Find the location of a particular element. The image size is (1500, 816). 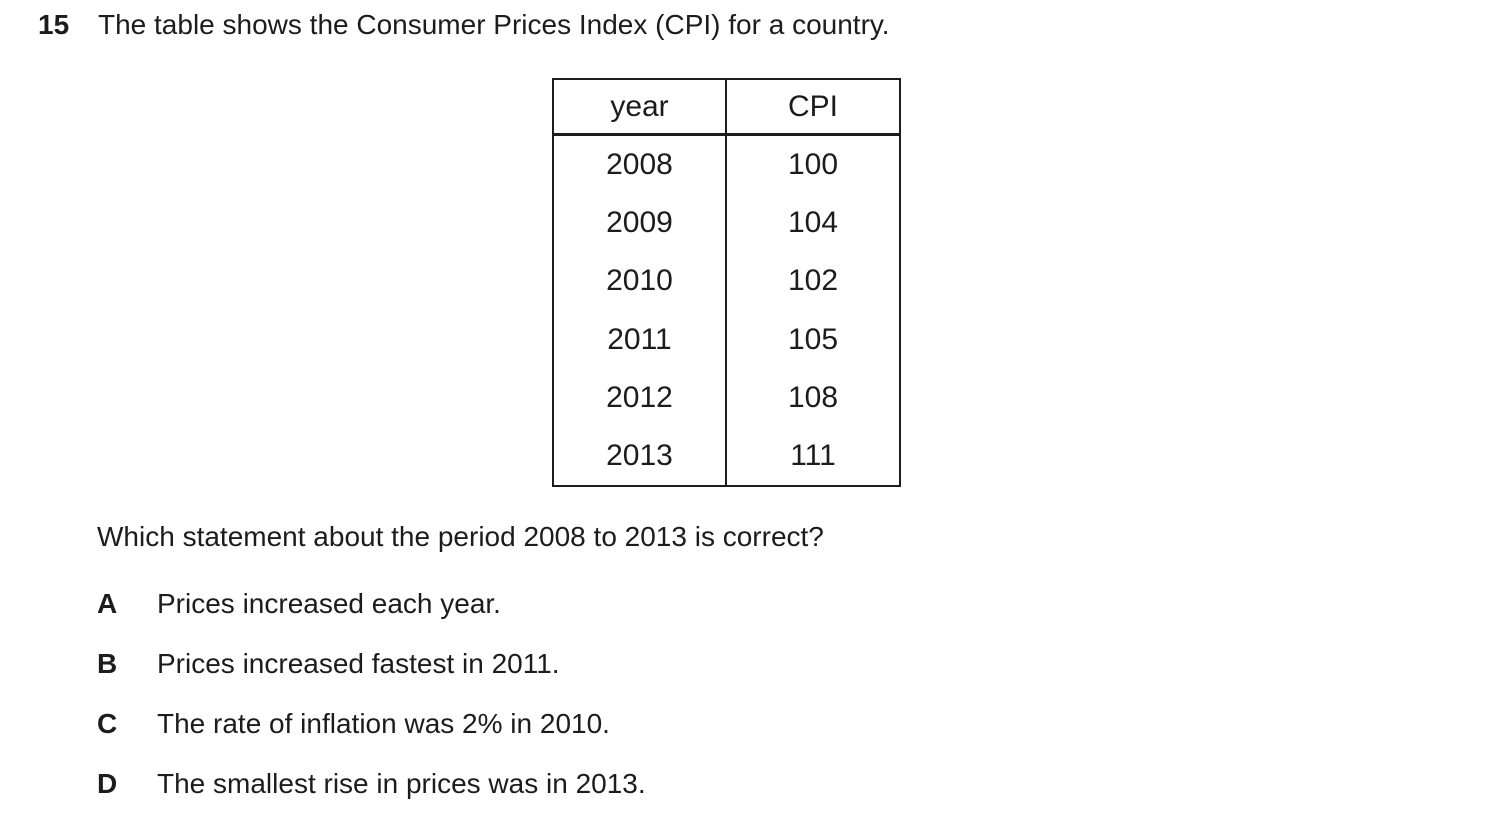

question-number: 15 is located at coordinates (54, 24).